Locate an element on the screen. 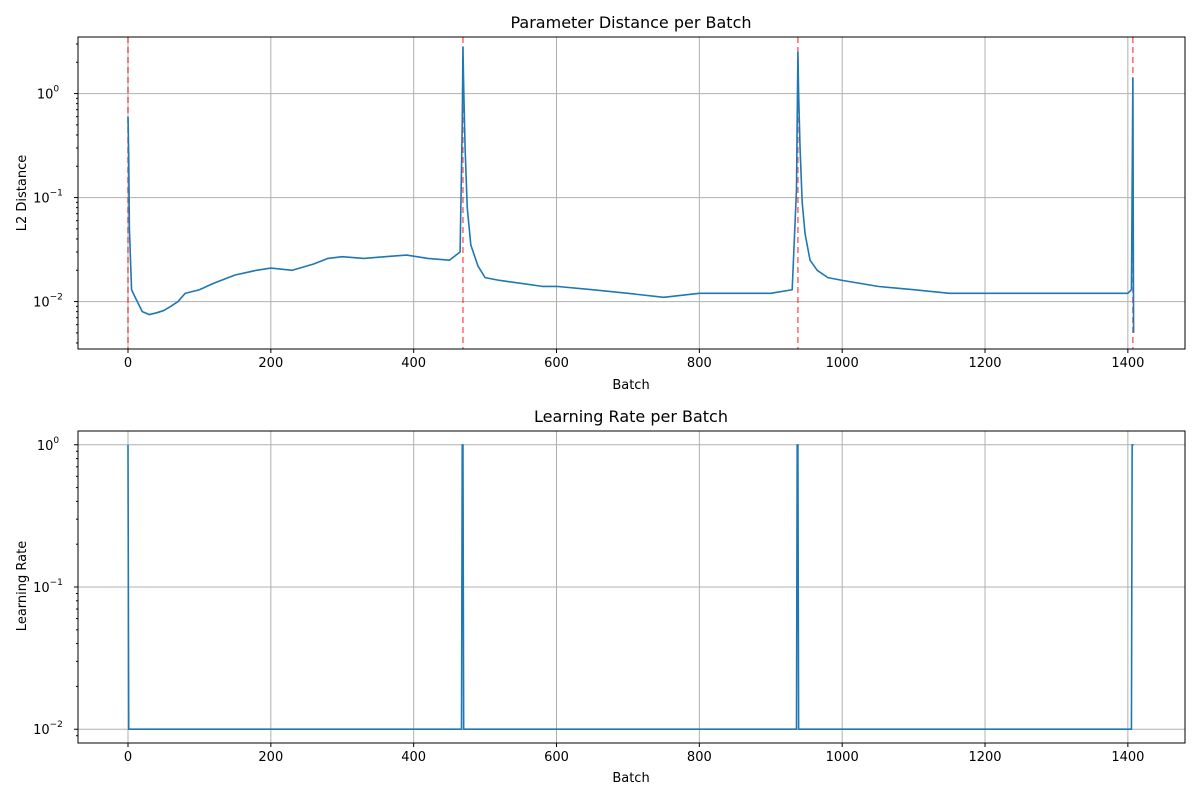 The height and width of the screenshot is (800, 1200). learning-rate-title: Learning Rate per Batch is located at coordinates (631, 416).